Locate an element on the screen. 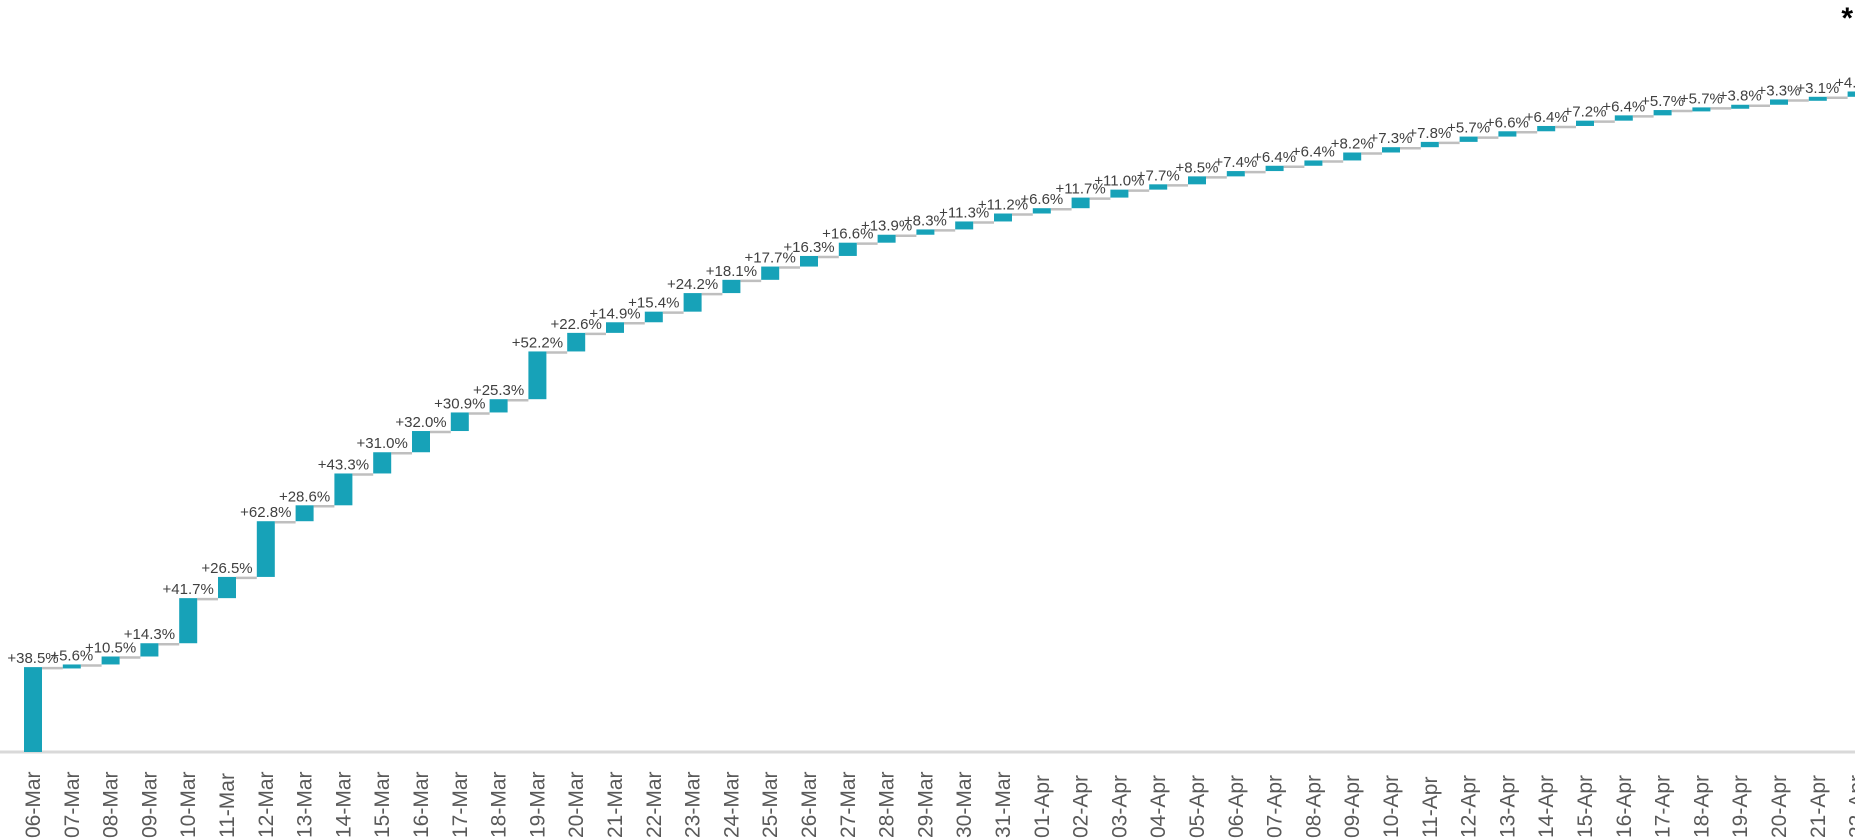  category-tick-label: 05-Apr is located at coordinates (1197, 806).